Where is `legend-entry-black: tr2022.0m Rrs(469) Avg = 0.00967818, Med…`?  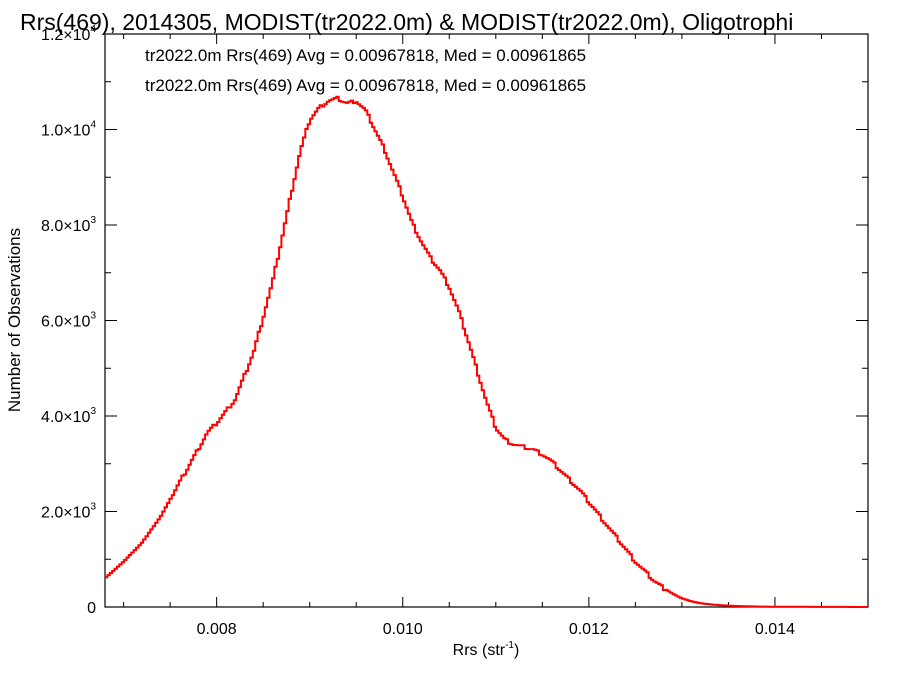
legend-entry-black: tr2022.0m Rrs(469) Avg = 0.00967818, Med… is located at coordinates (365, 55).